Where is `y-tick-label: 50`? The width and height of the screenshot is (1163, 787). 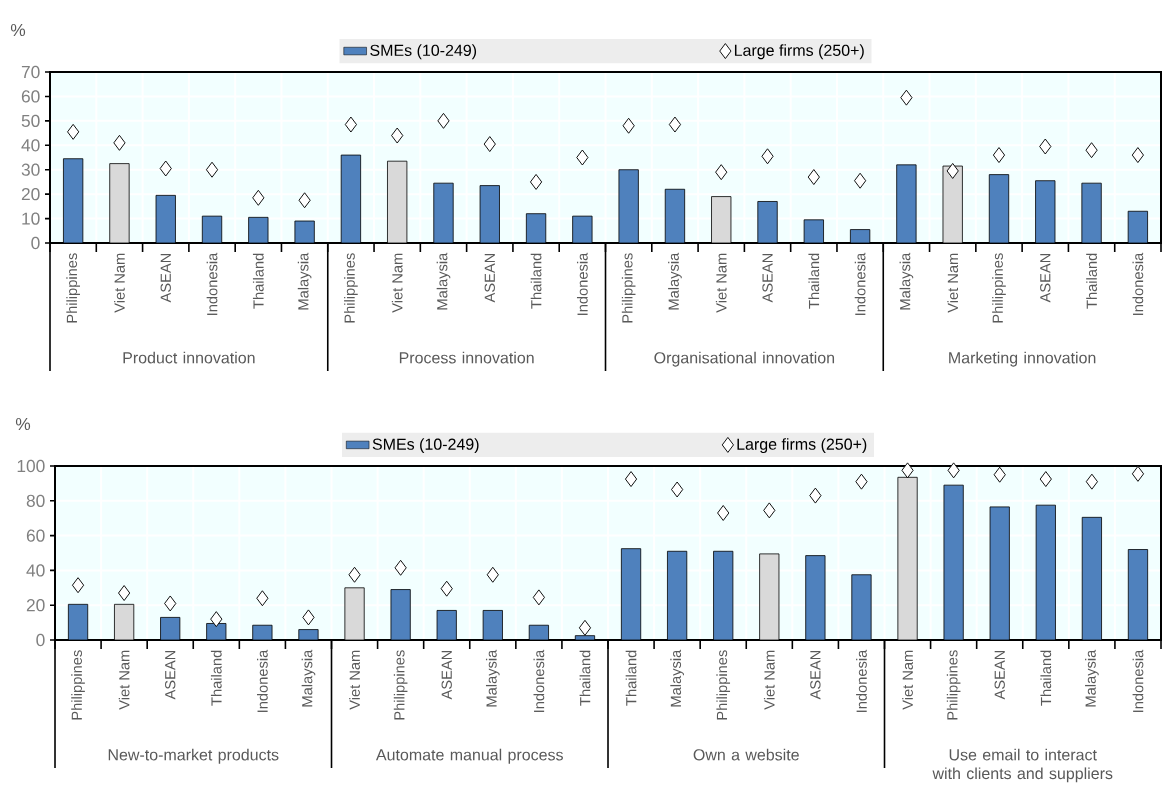 y-tick-label: 50 is located at coordinates (30, 121).